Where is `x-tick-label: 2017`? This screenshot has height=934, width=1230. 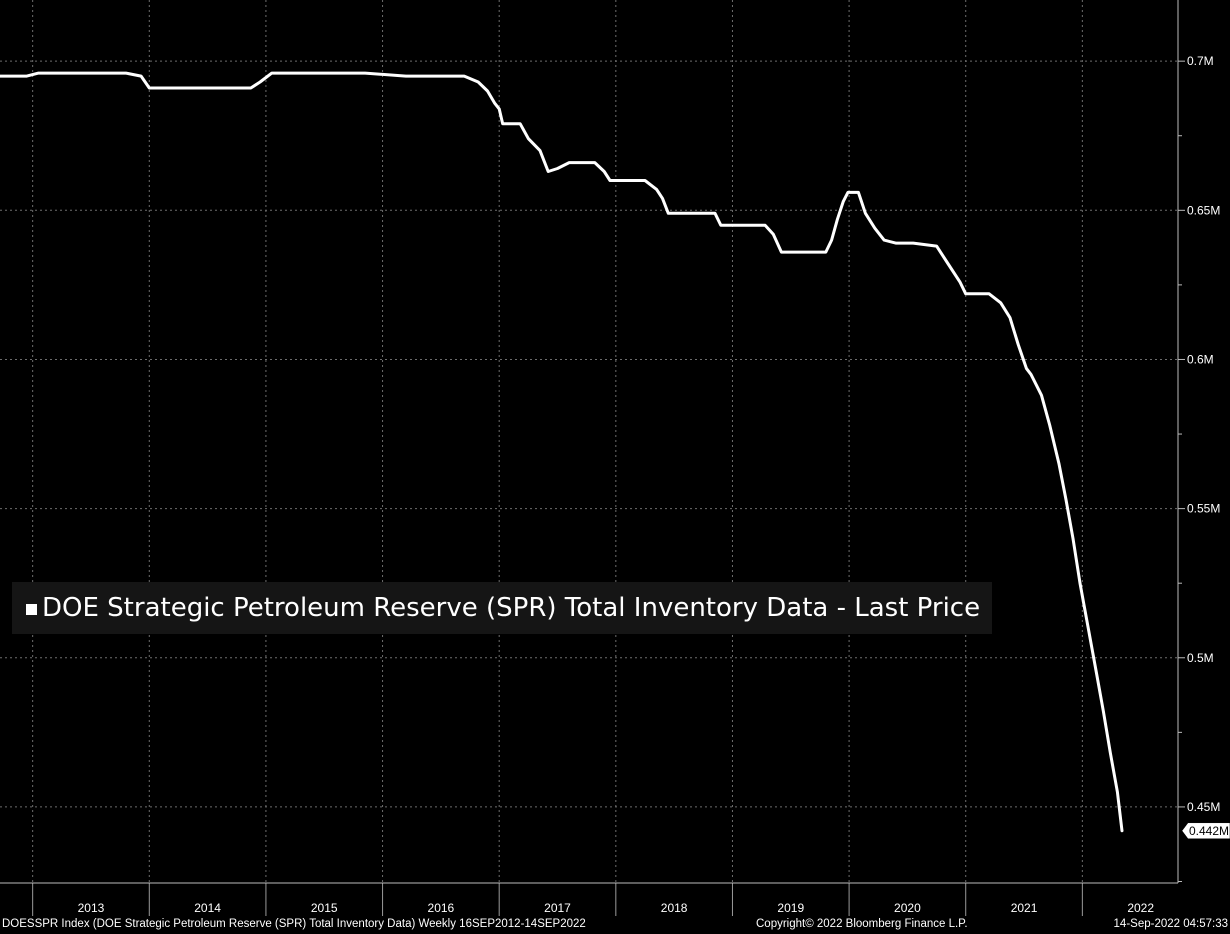
x-tick-label: 2017 is located at coordinates (557, 908).